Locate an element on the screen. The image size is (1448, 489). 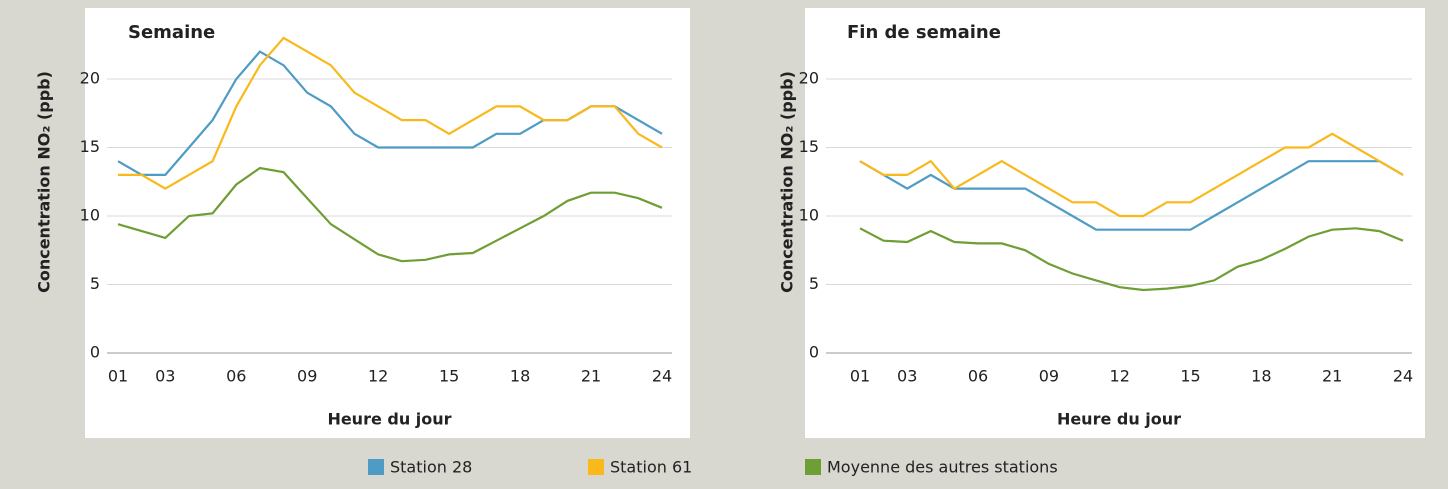
legend-label: Station 28 is located at coordinates (431, 467).